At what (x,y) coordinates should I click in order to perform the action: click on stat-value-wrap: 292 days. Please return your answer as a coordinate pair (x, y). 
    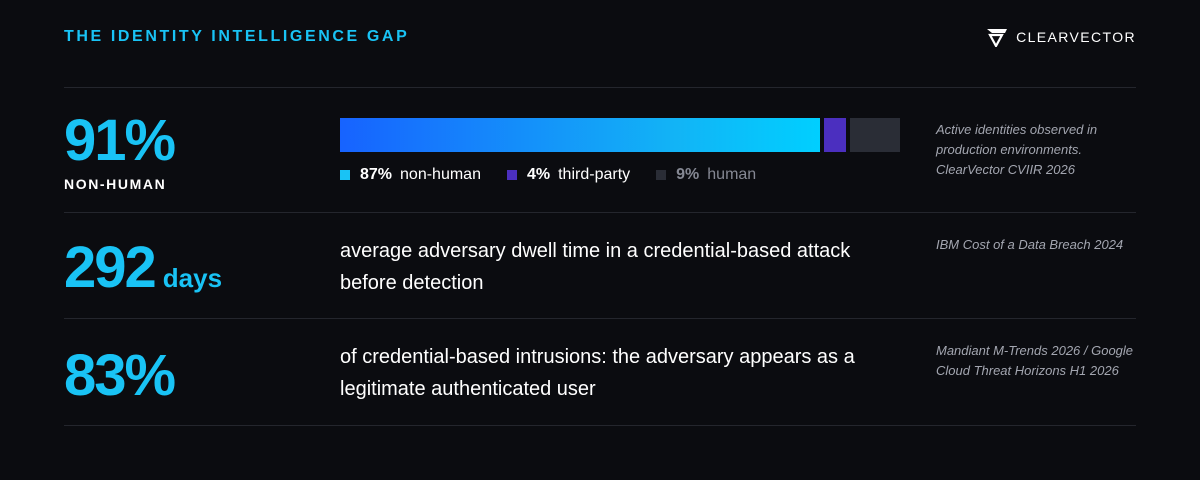
    Looking at the image, I should click on (143, 268).